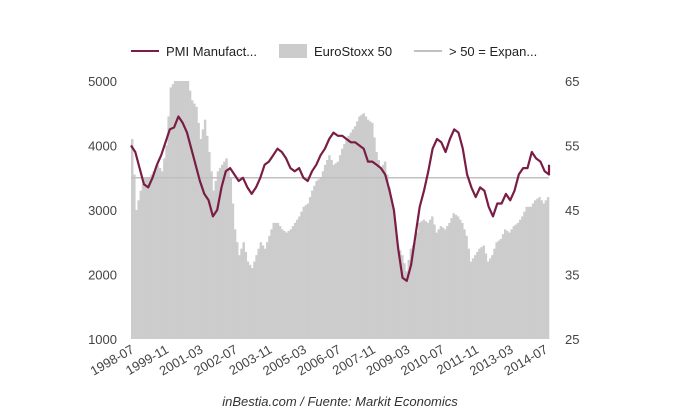 Image resolution: width=680 pixels, height=420 pixels. I want to click on right-tick-label: 35, so click(572, 275).